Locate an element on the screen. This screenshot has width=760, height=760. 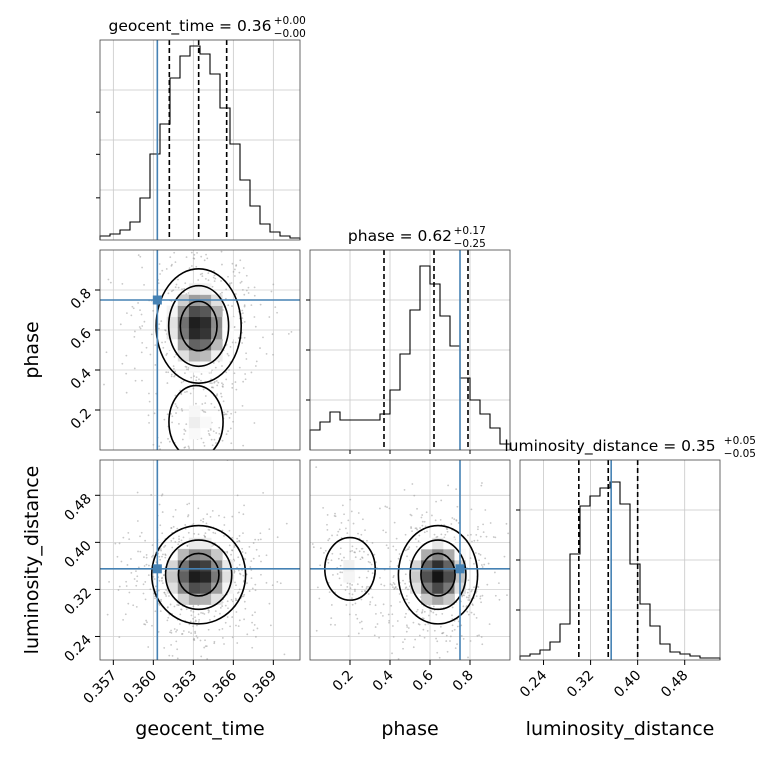
y-tick-label: 0.2 is located at coordinates (81, 419).